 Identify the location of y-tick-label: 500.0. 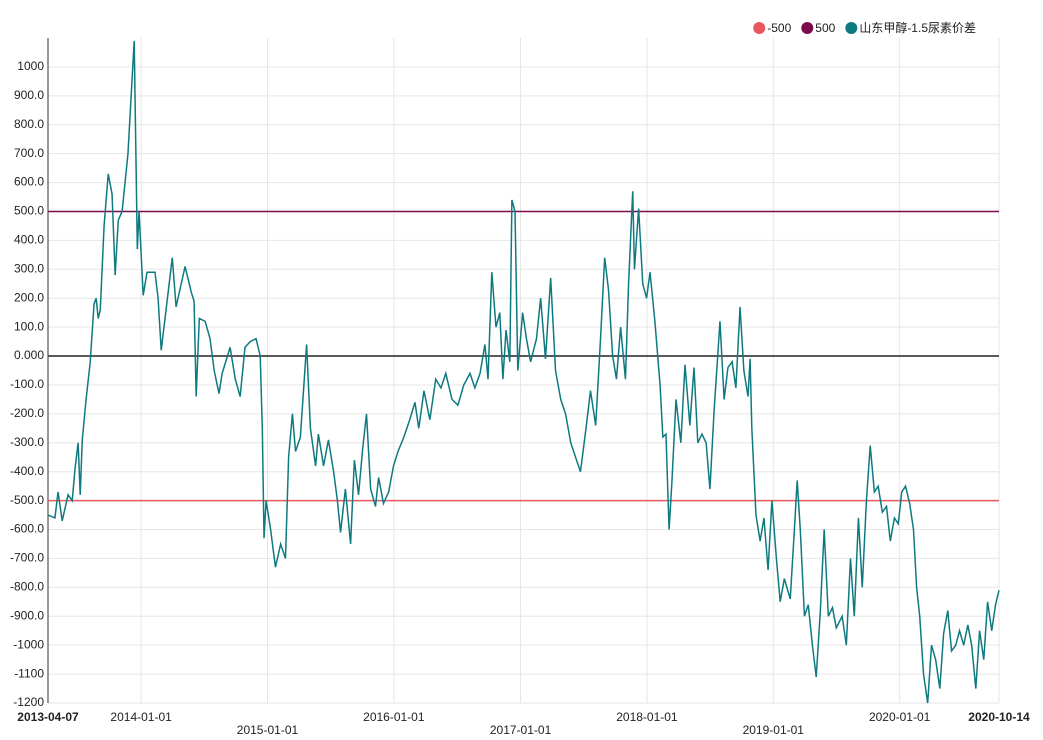
(29, 211).